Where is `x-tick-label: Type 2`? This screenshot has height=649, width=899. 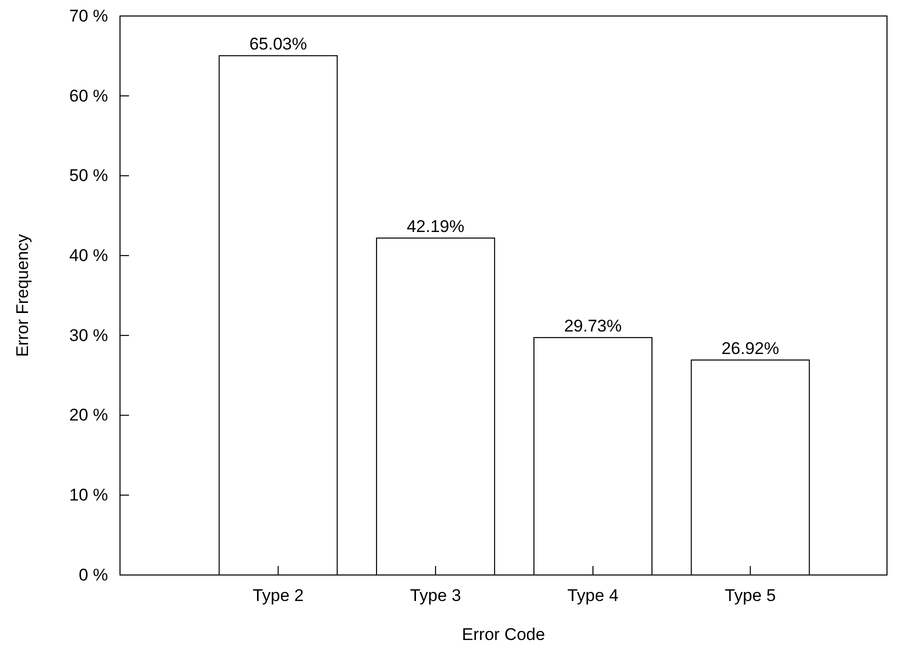 x-tick-label: Type 2 is located at coordinates (278, 596).